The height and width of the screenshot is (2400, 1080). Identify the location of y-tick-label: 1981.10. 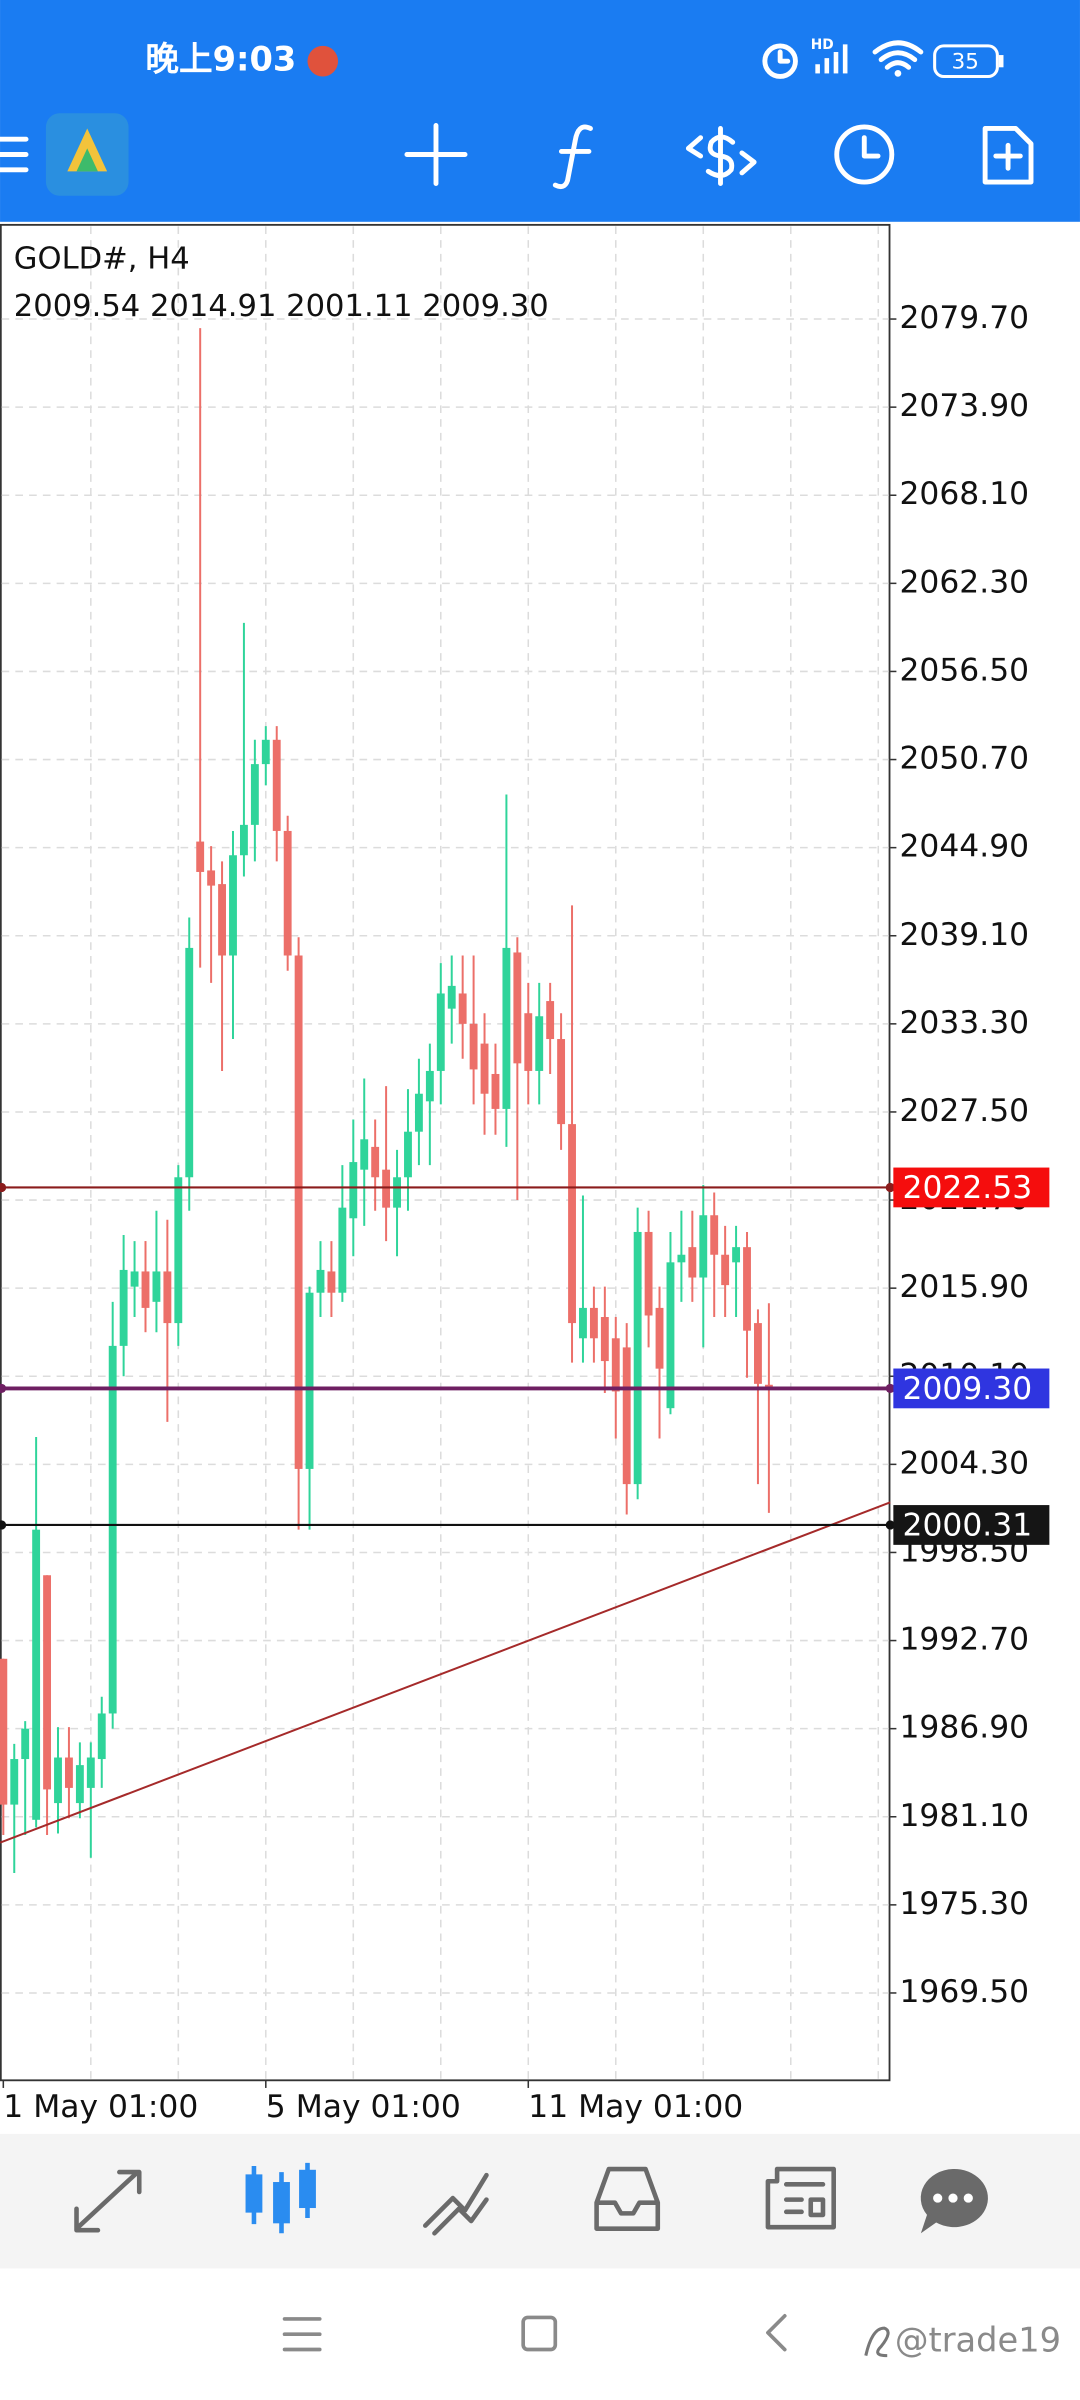
(964, 1816).